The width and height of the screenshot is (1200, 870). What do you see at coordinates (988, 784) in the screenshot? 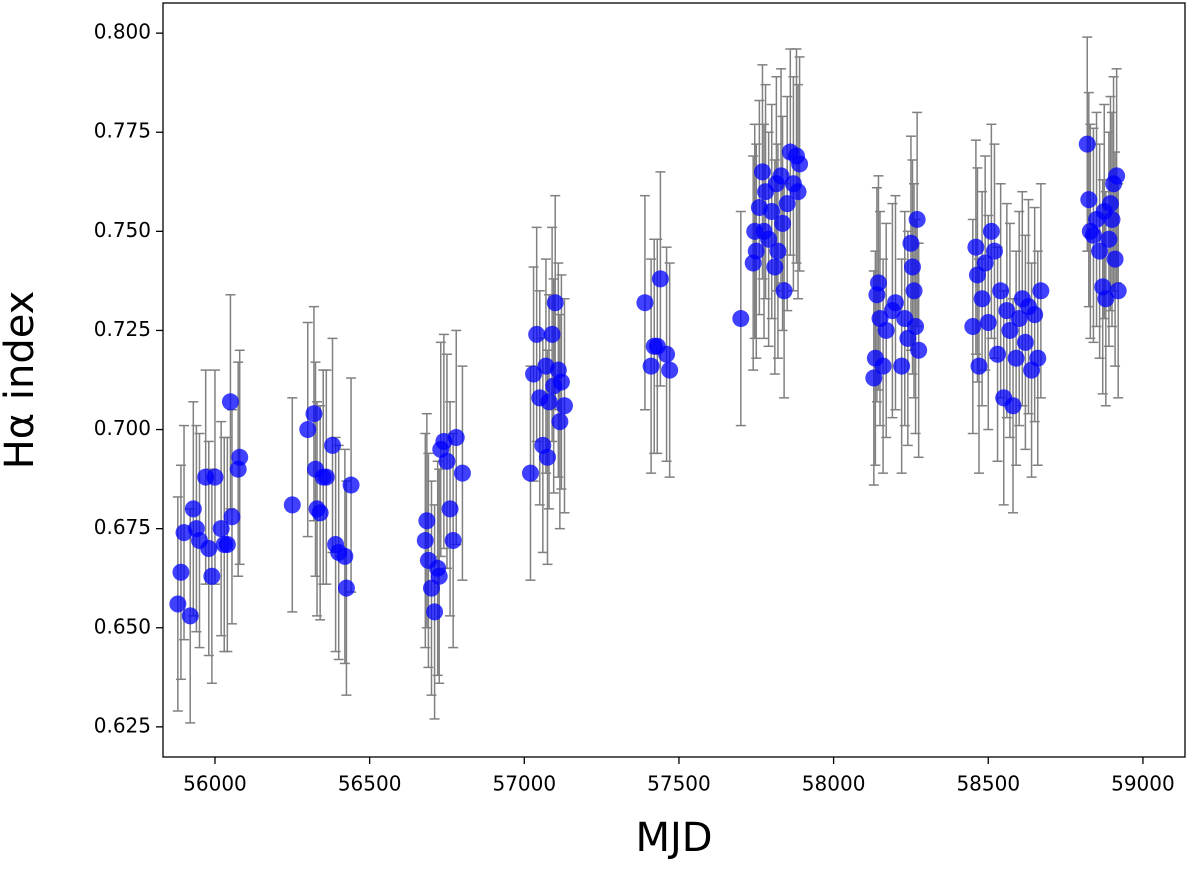
I see `x-tick-label: 58500` at bounding box center [988, 784].